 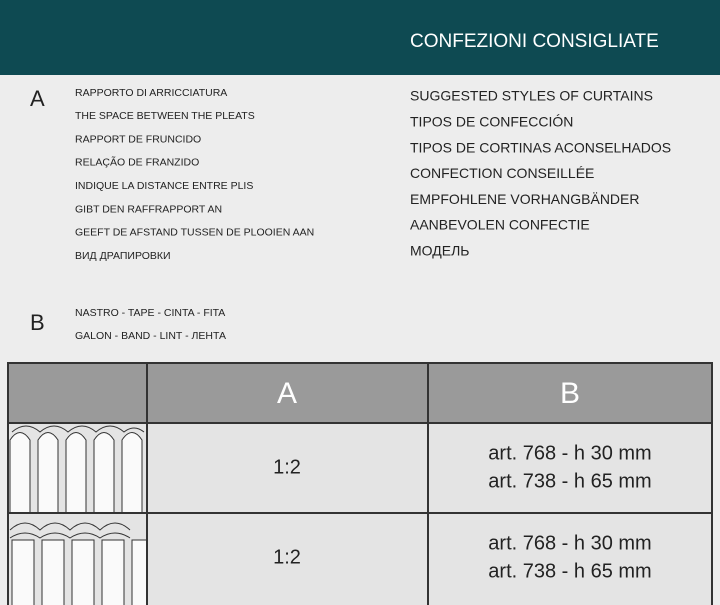 What do you see at coordinates (37, 322) in the screenshot?
I see `legend-letter: B` at bounding box center [37, 322].